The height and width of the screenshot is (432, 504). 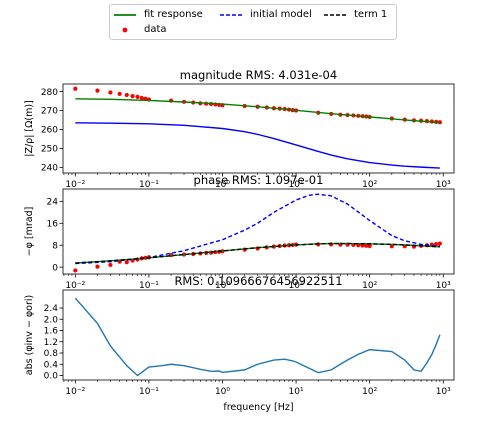 What do you see at coordinates (253, 22) in the screenshot?
I see `legend: fit response initial model term 1 data` at bounding box center [253, 22].